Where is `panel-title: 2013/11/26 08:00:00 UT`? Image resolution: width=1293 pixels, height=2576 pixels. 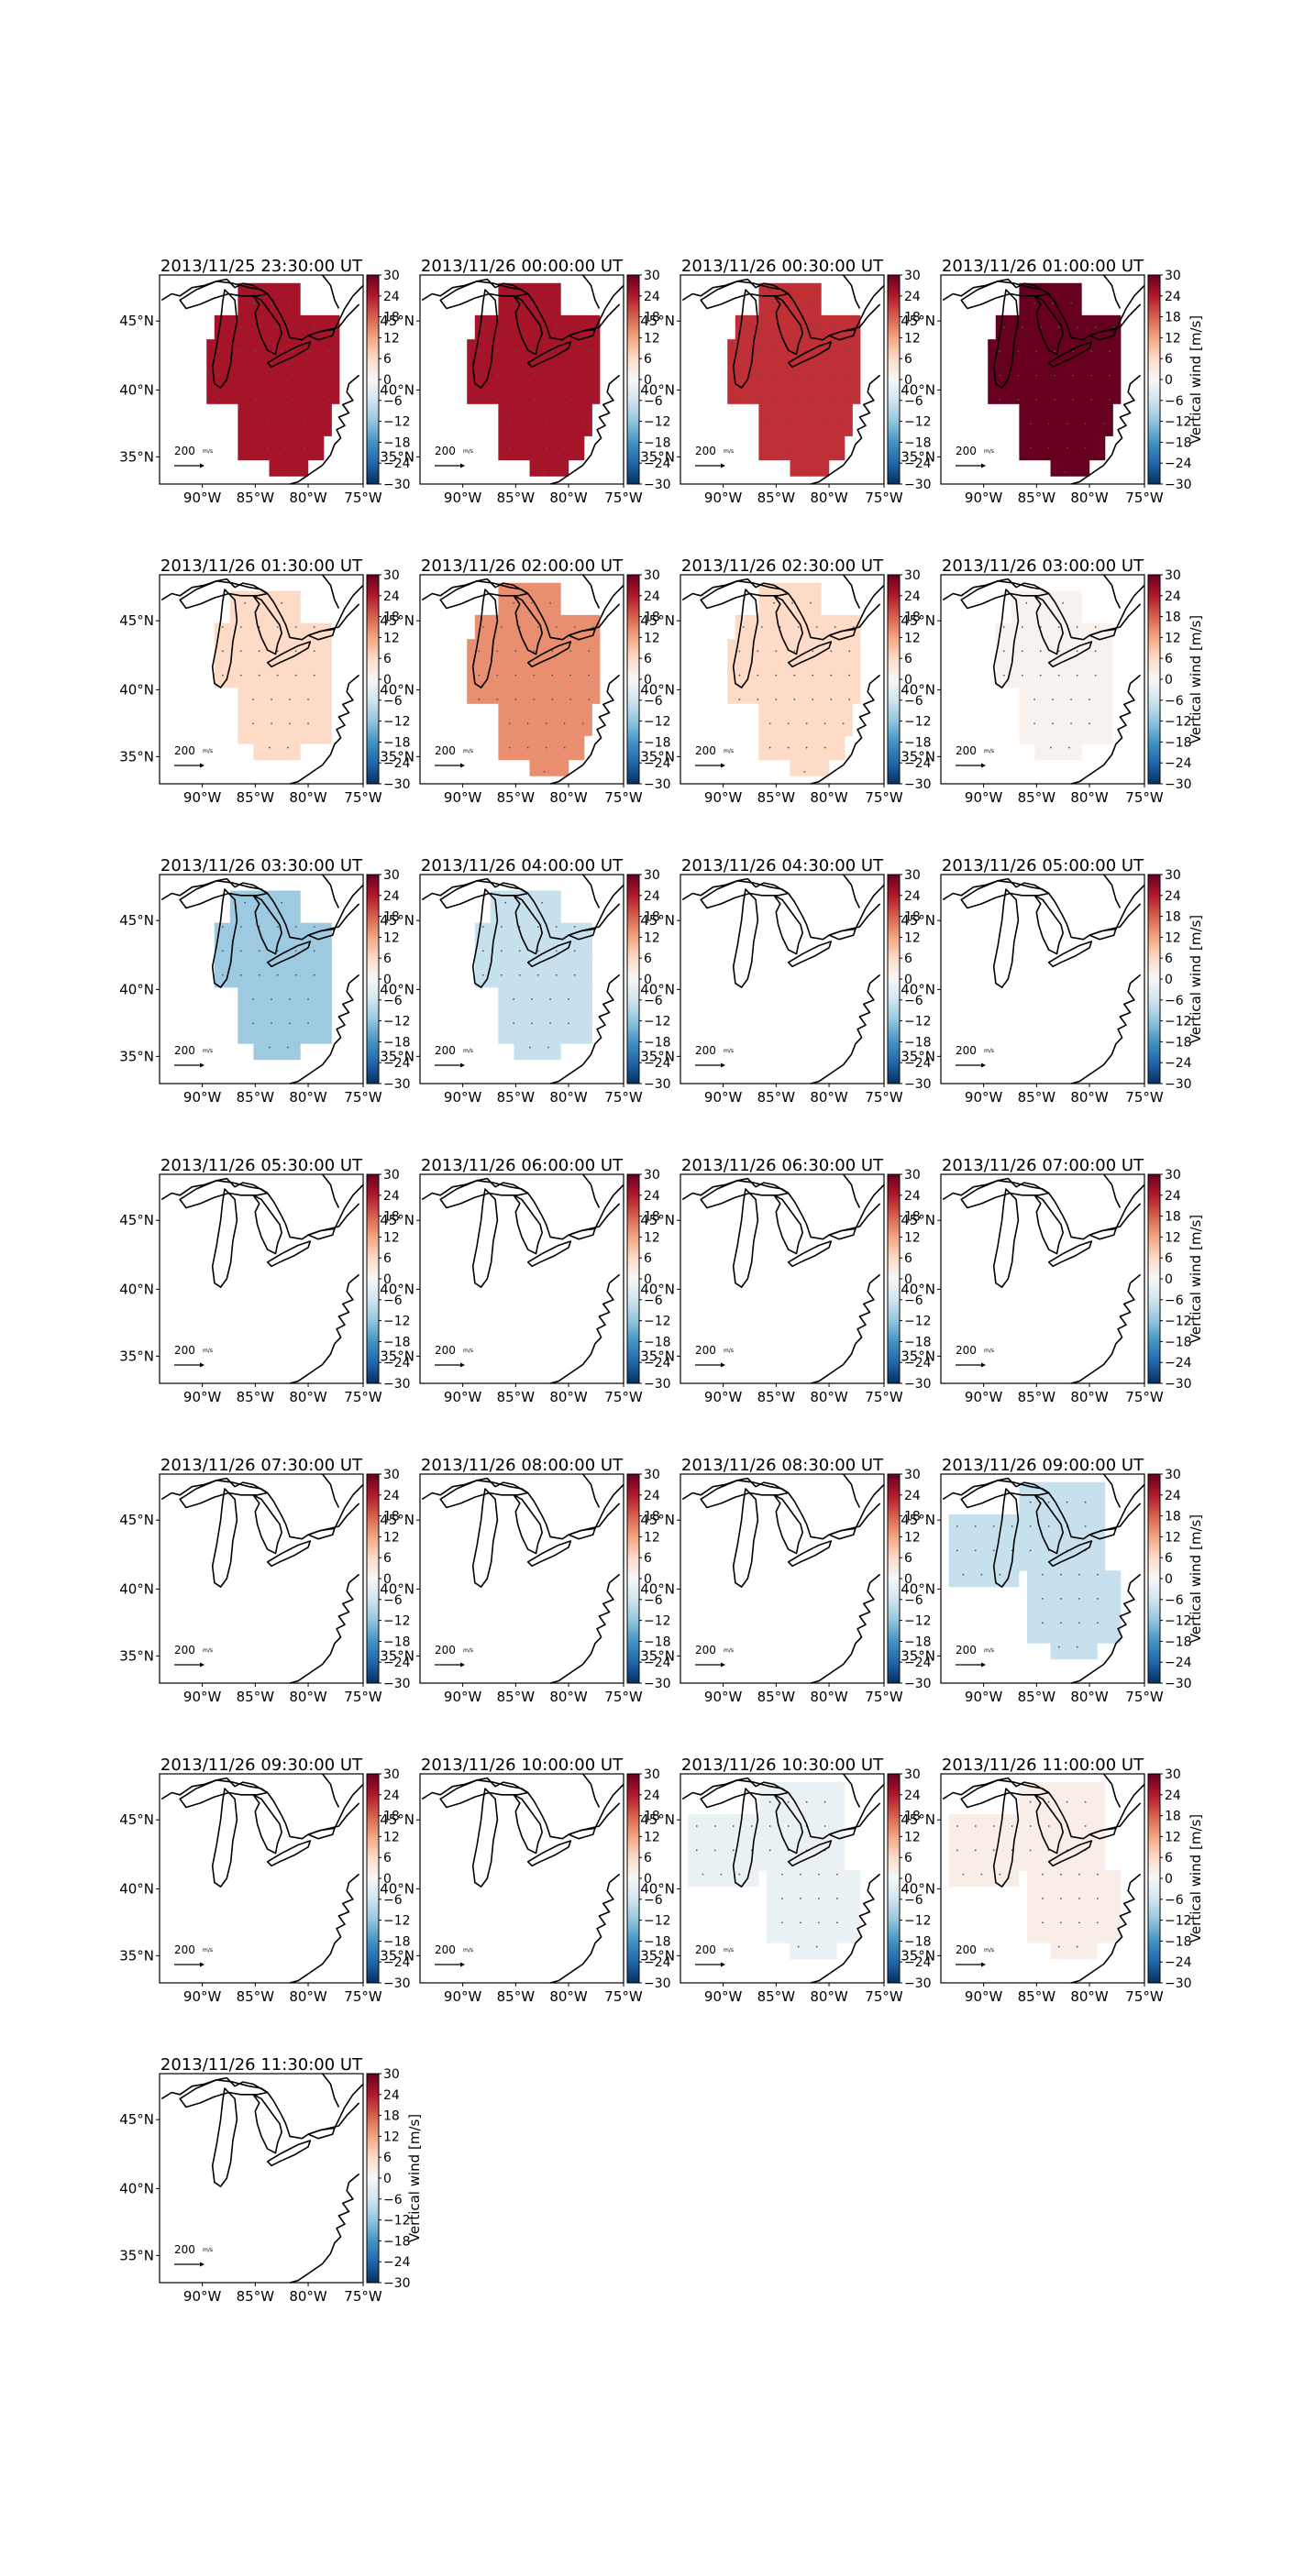
panel-title: 2013/11/26 08:00:00 UT is located at coordinates (522, 1465).